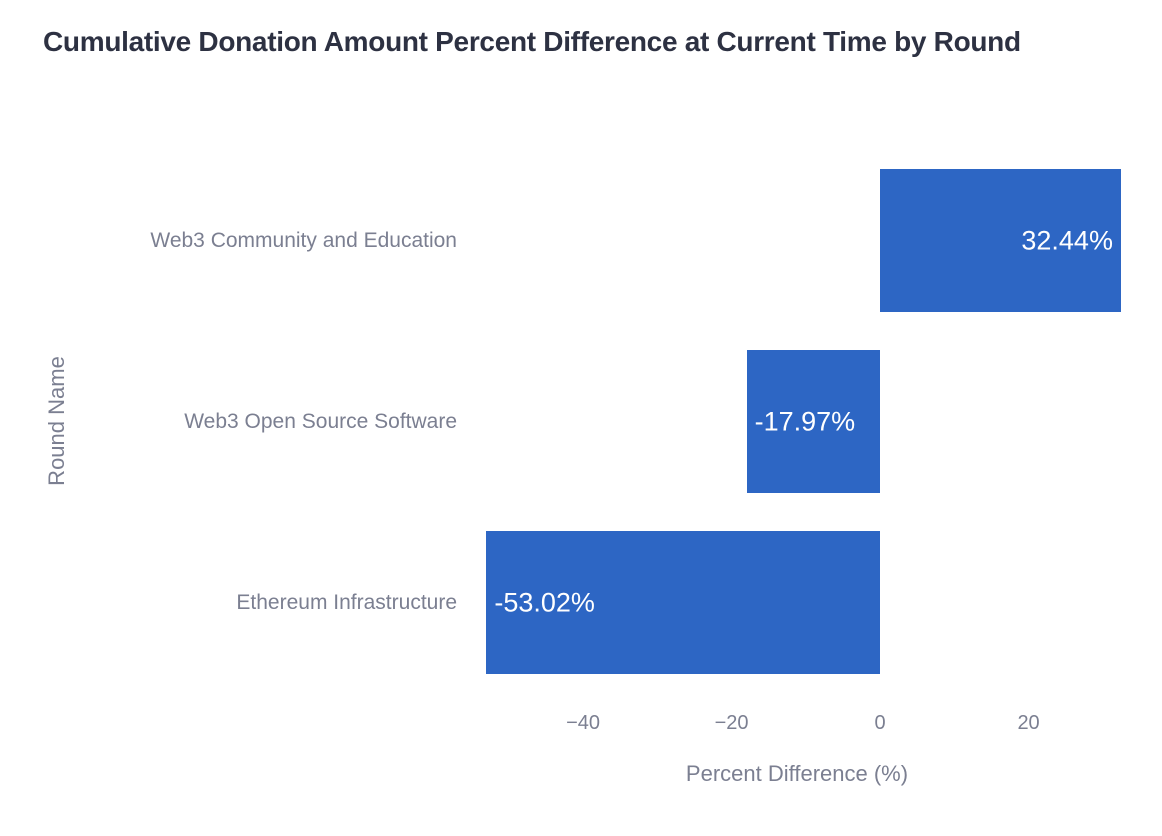  I want to click on bar-value-label: -17.97%, so click(805, 421).